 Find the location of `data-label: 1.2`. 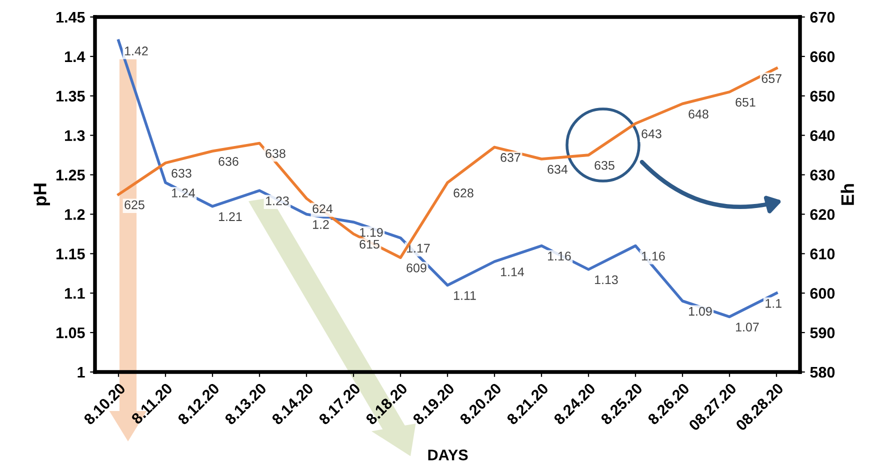

data-label: 1.2 is located at coordinates (321, 224).